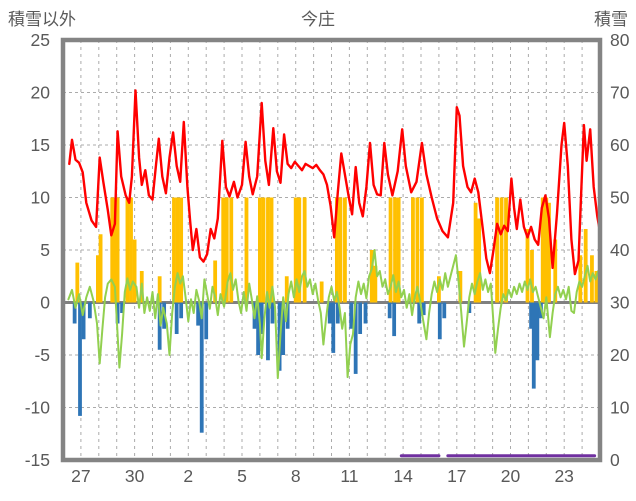 This screenshot has width=636, height=501. I want to click on right-axis-tick-label: 60, so click(620, 145).